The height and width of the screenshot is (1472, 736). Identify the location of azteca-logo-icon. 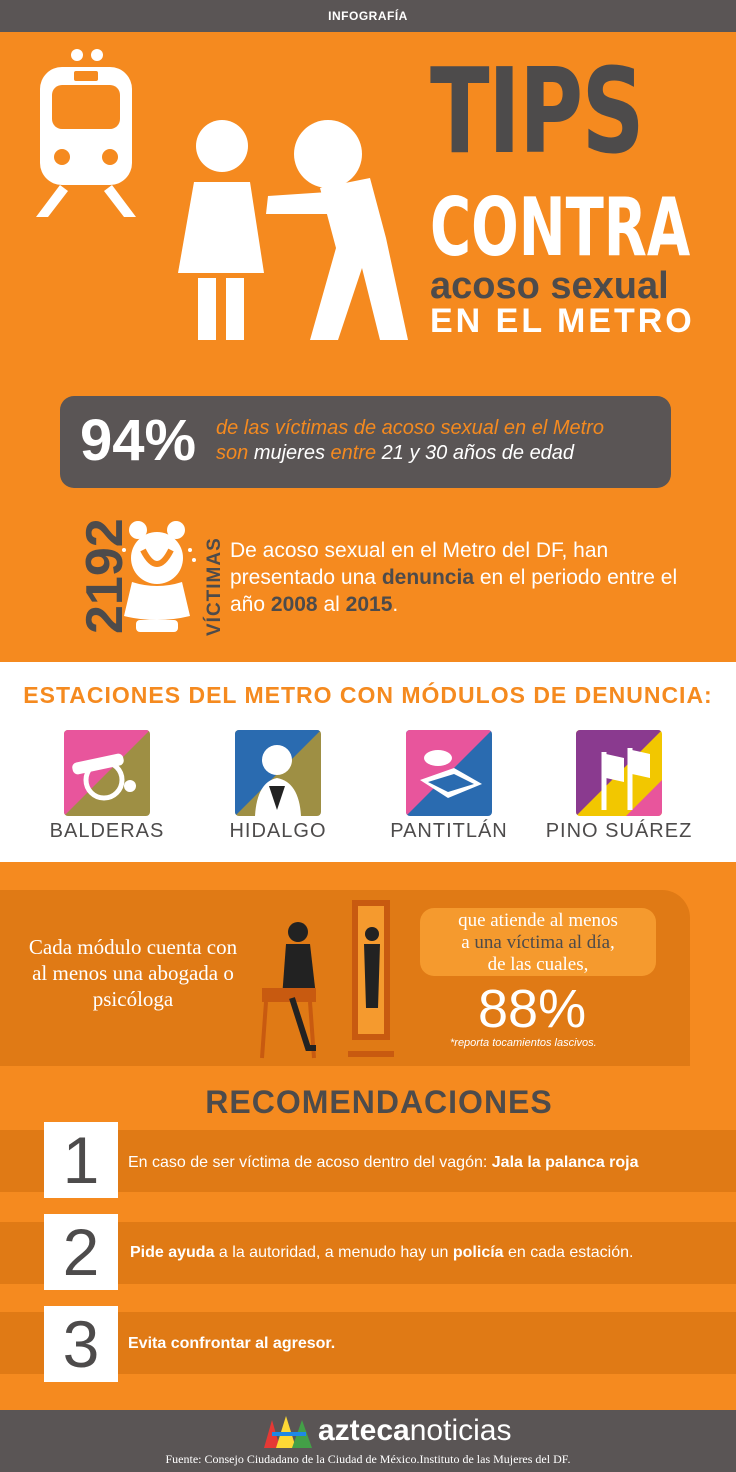
(288, 1432).